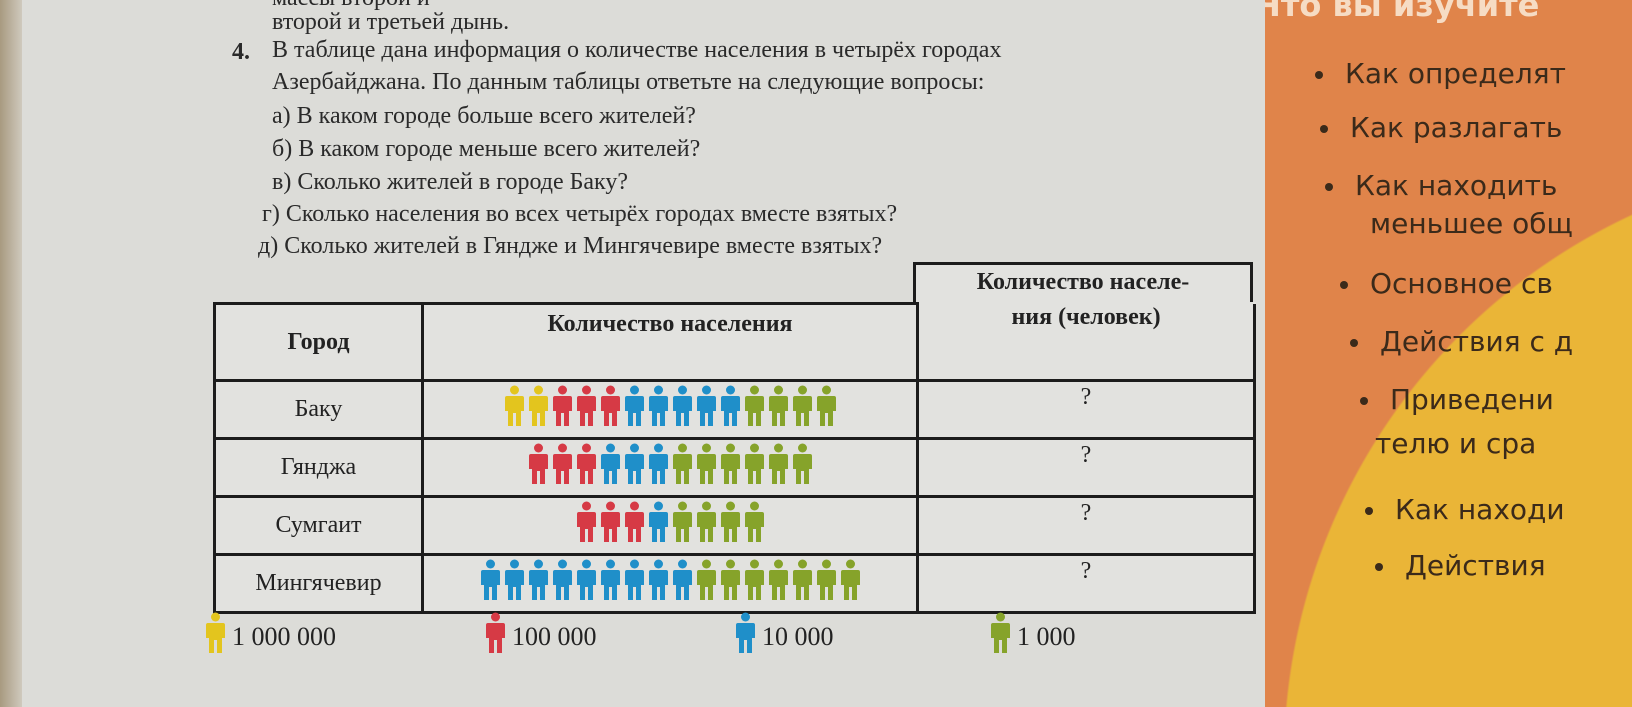 This screenshot has height=707, width=1632. I want to click on header-population-people-cont: ния (человек), so click(1086, 342).